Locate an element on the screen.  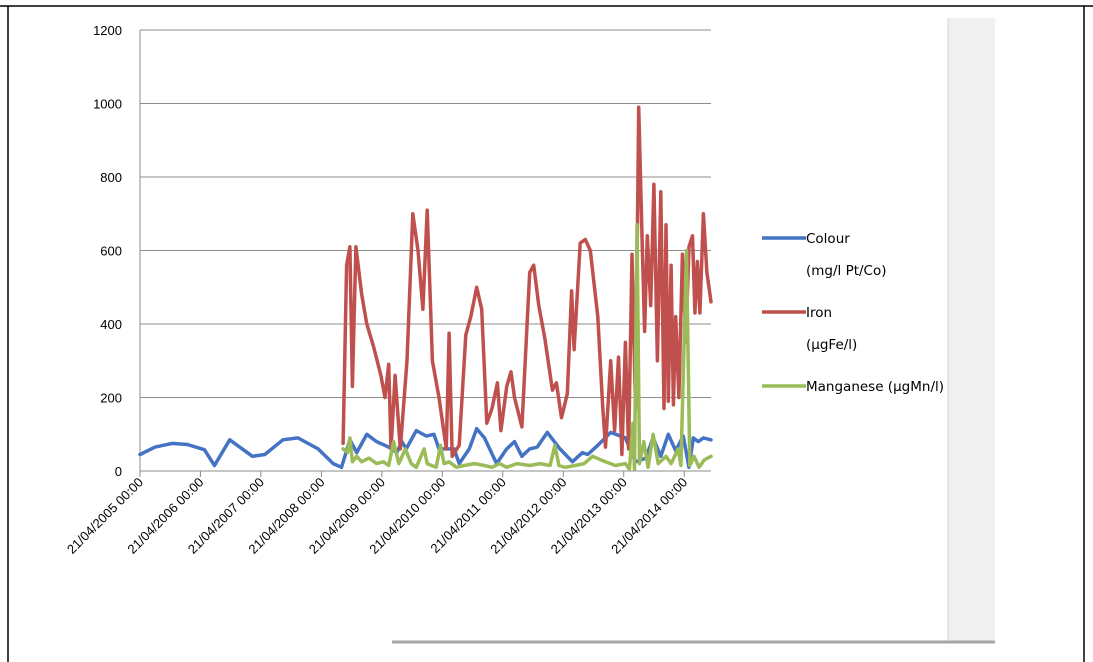
y-tick-label: 1000 is located at coordinates (107, 104).